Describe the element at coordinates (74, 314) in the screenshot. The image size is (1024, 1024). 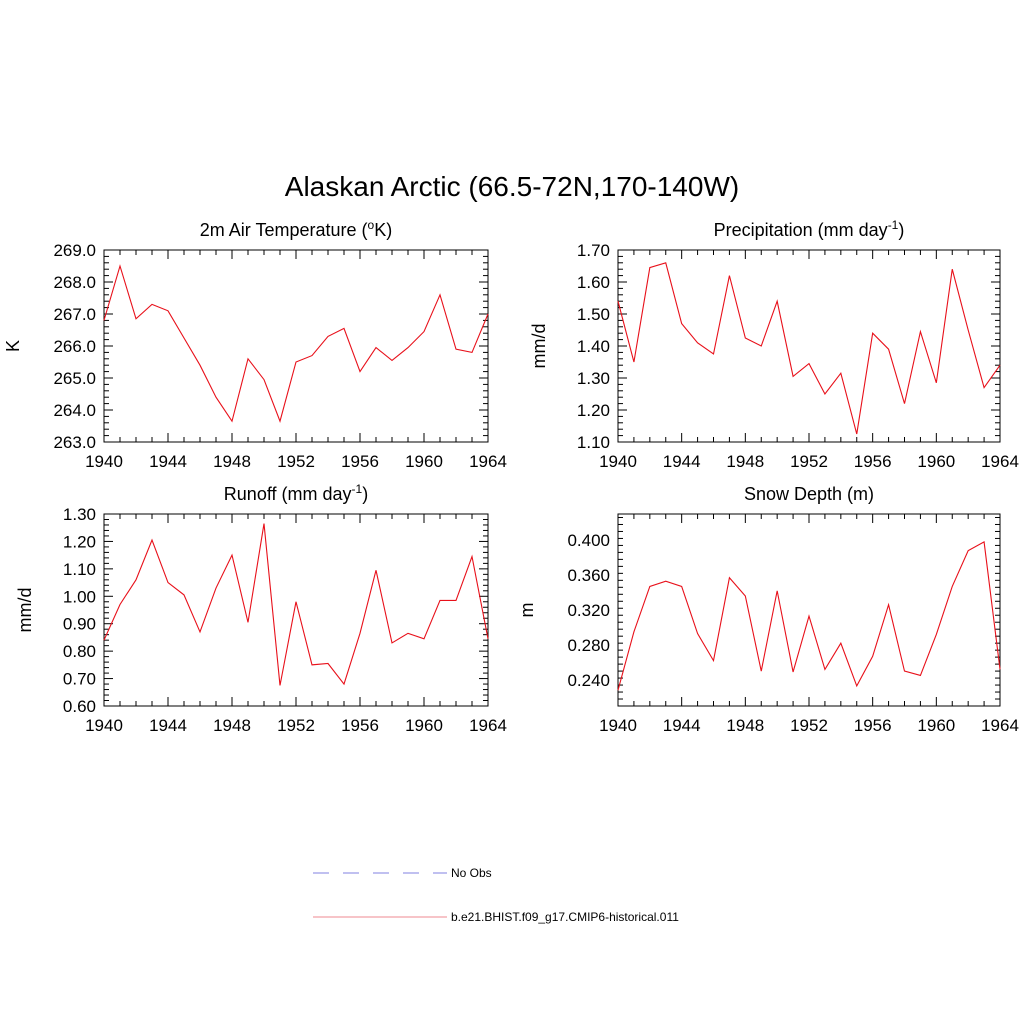
I see `y-tick-label: 267.0` at that location.